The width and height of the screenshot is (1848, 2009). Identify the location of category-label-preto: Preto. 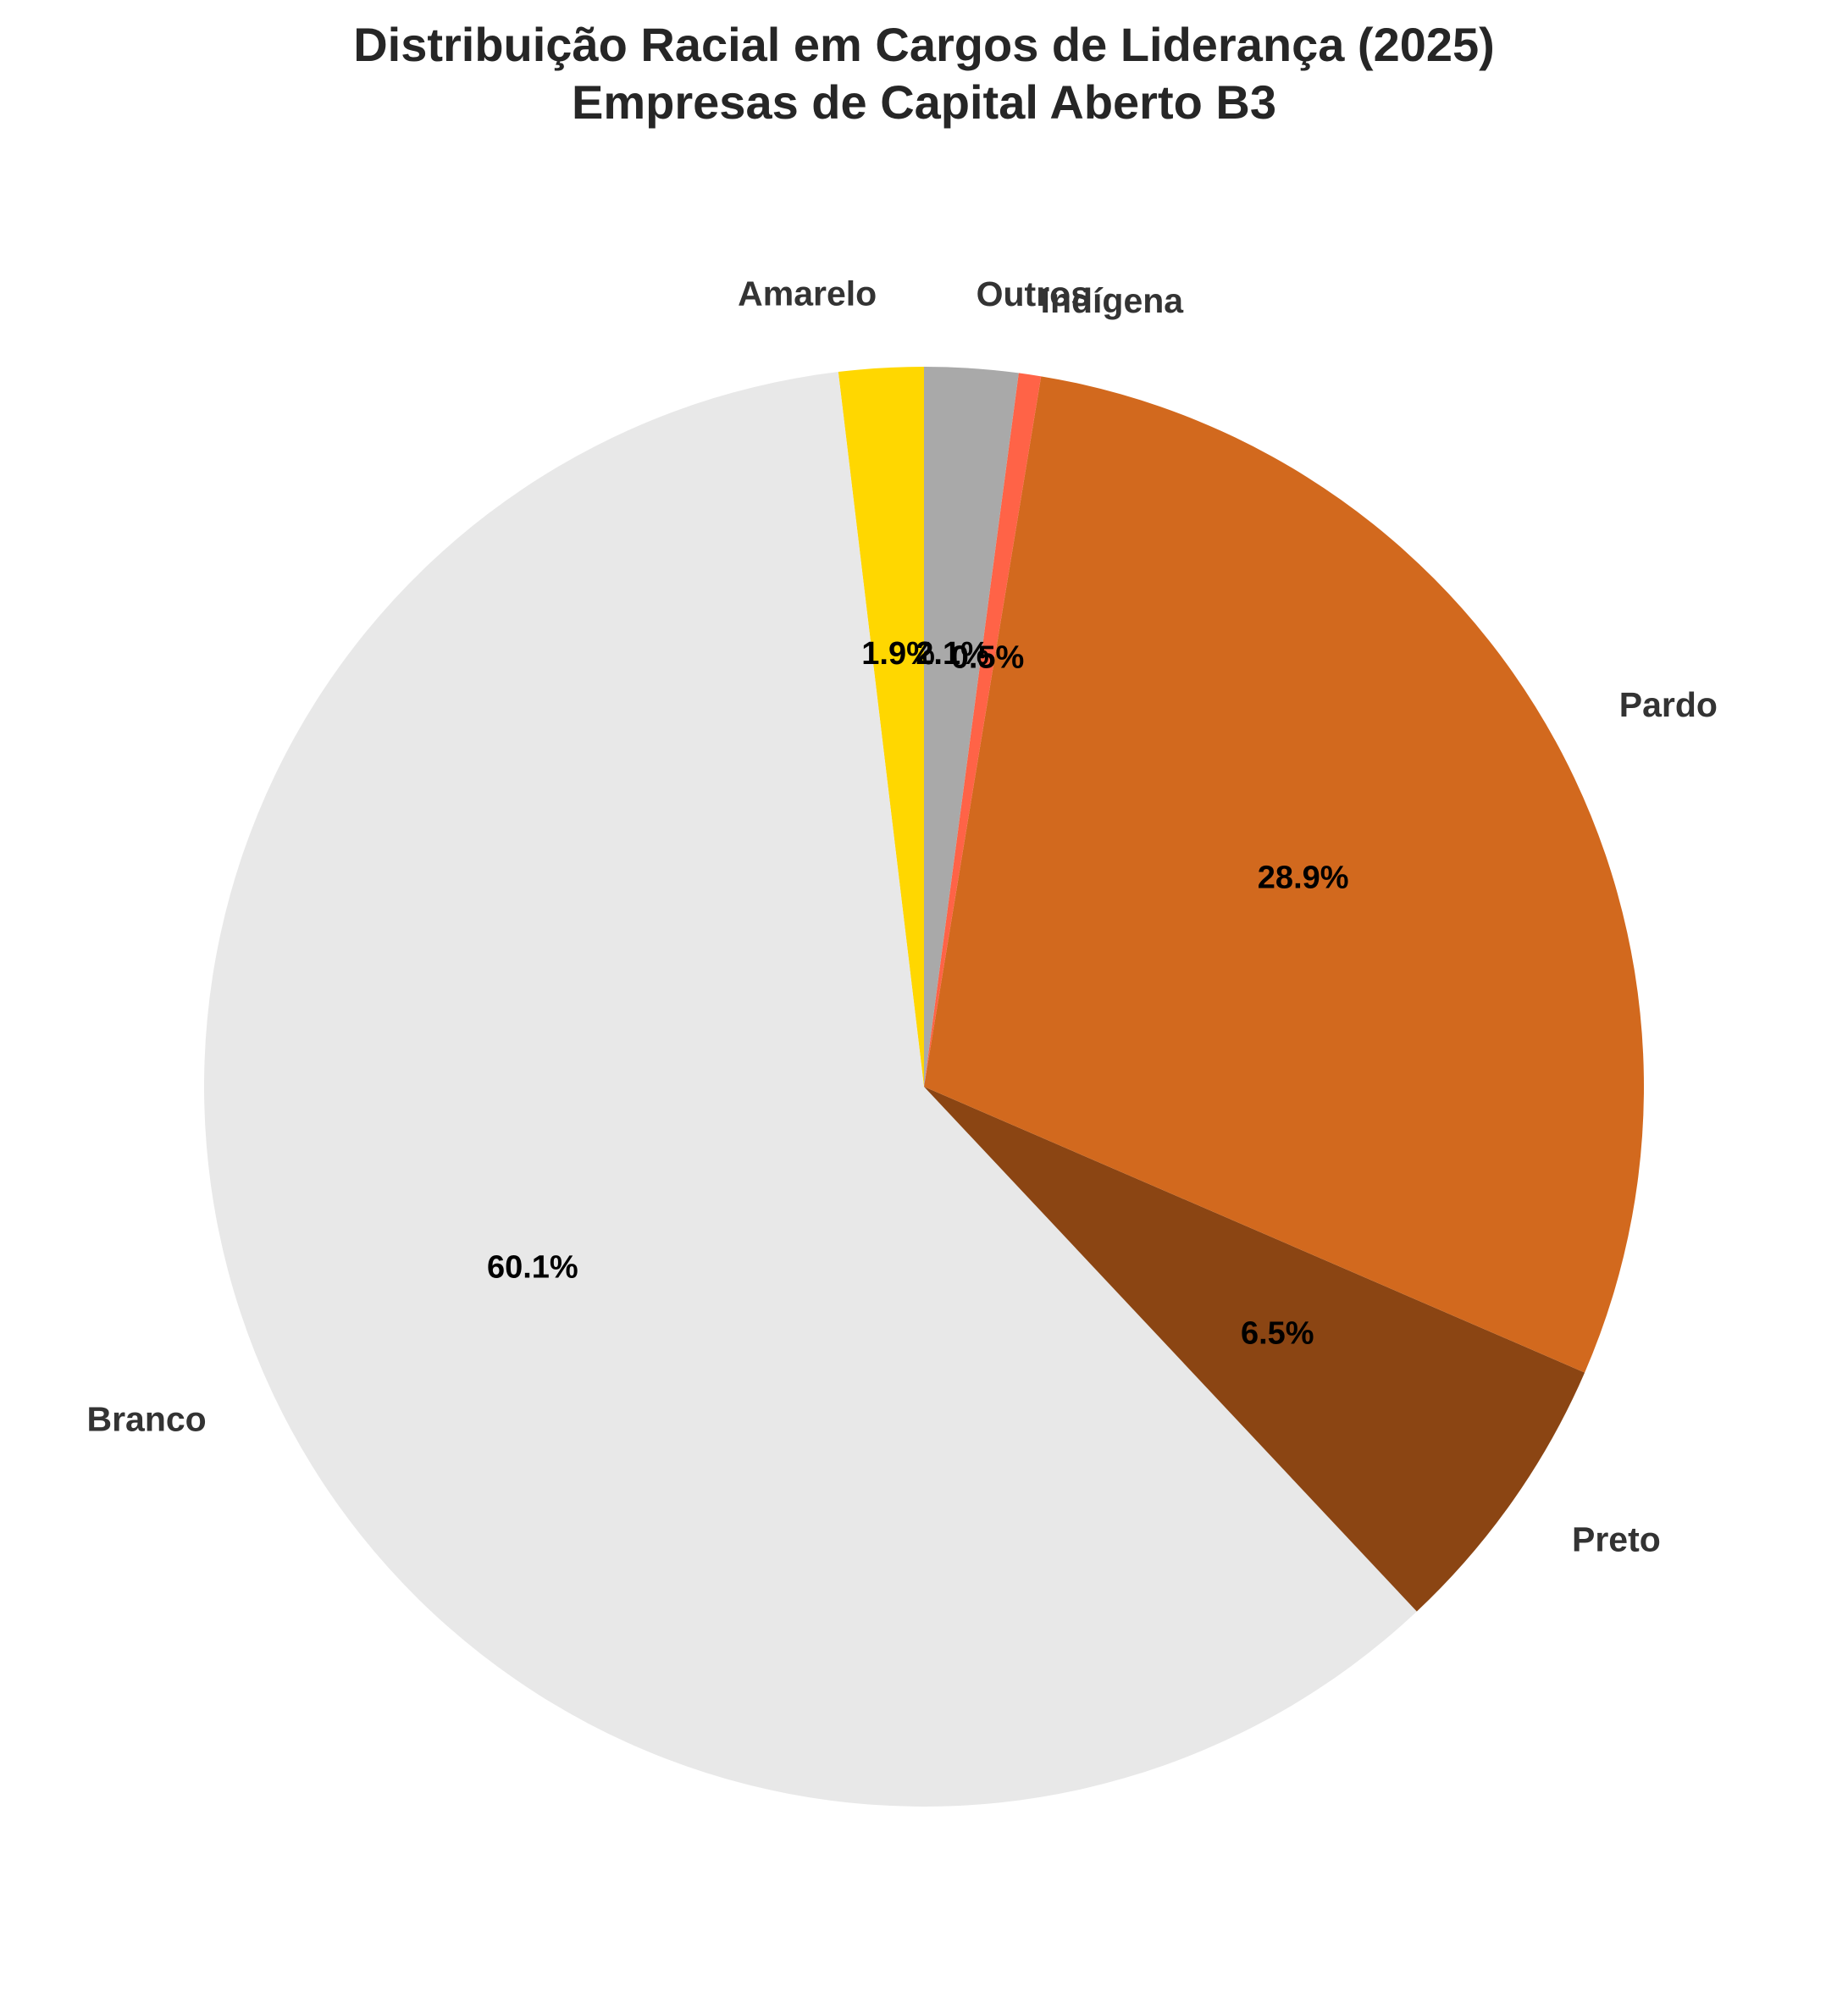
(1616, 1538).